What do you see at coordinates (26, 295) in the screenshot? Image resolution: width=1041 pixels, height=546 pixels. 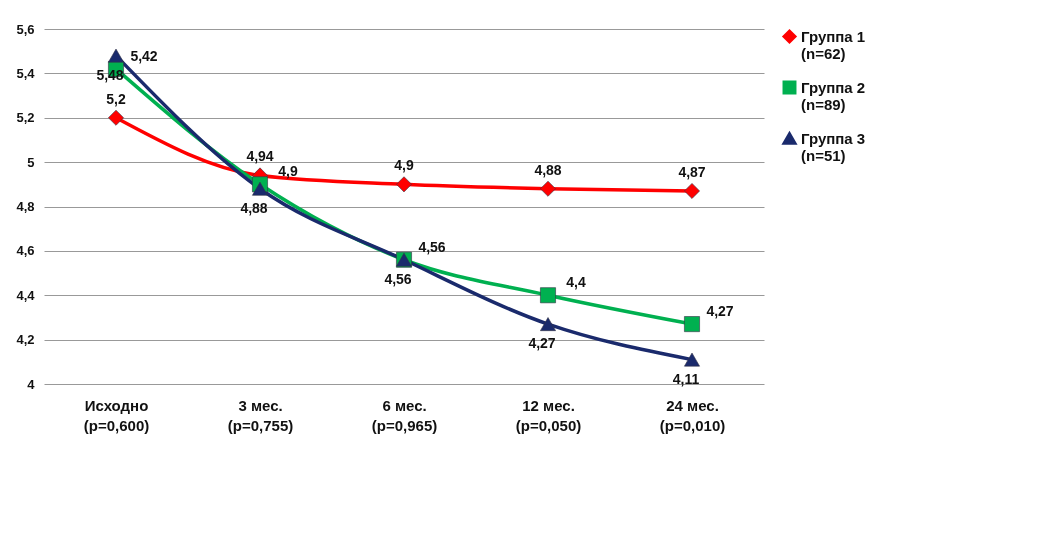 I see `y-tick-label: 4,4` at bounding box center [26, 295].